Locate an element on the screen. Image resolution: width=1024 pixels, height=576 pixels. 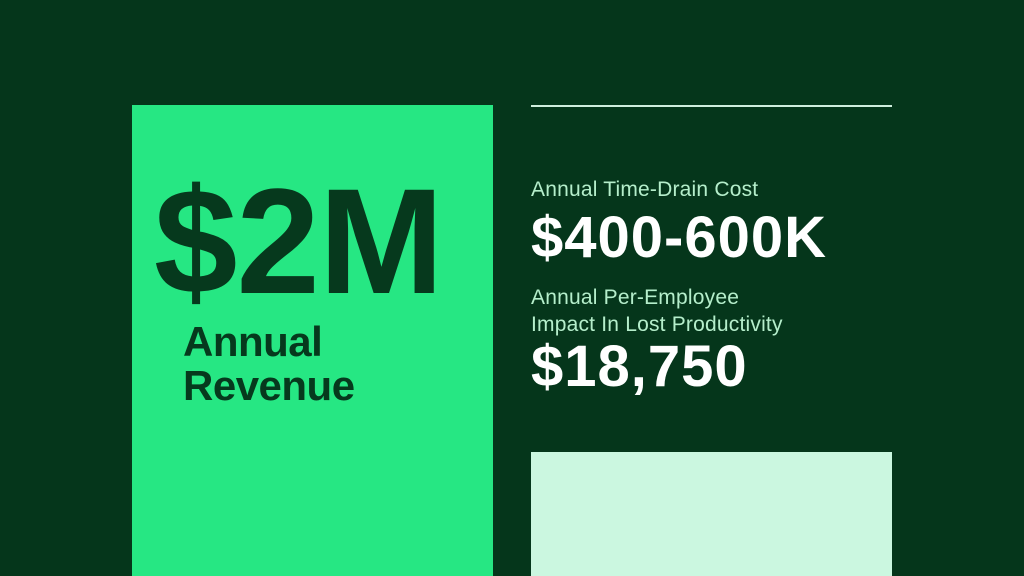
time-drain-cost-label: Annual Time-Drain Cost is located at coordinates (645, 189).